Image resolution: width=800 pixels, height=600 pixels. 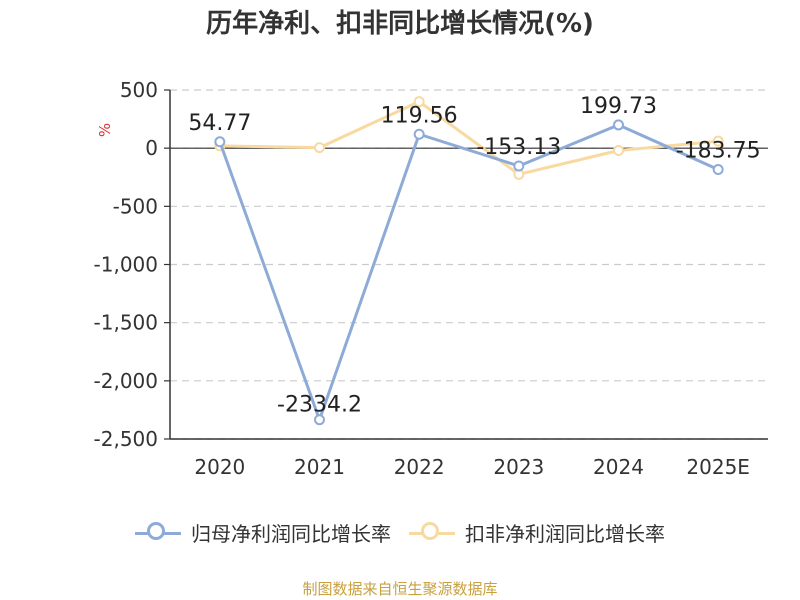 I want to click on data-label: -153.13, so click(x=518, y=147).